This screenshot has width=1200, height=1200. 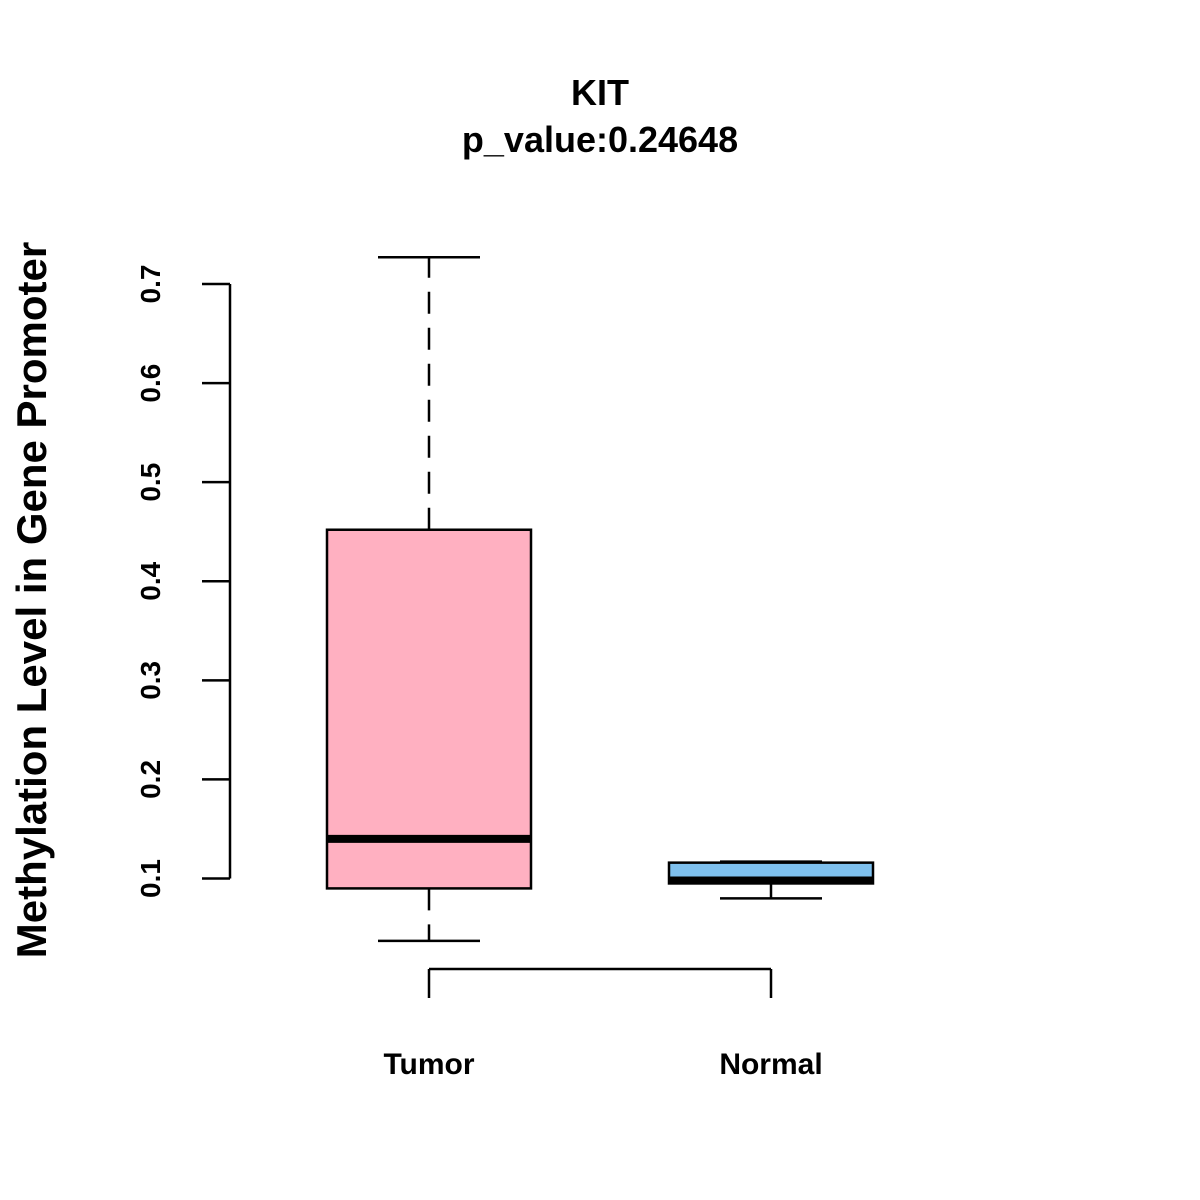 What do you see at coordinates (603, 1024) in the screenshot?
I see `x-axis: Tumor Normal` at bounding box center [603, 1024].